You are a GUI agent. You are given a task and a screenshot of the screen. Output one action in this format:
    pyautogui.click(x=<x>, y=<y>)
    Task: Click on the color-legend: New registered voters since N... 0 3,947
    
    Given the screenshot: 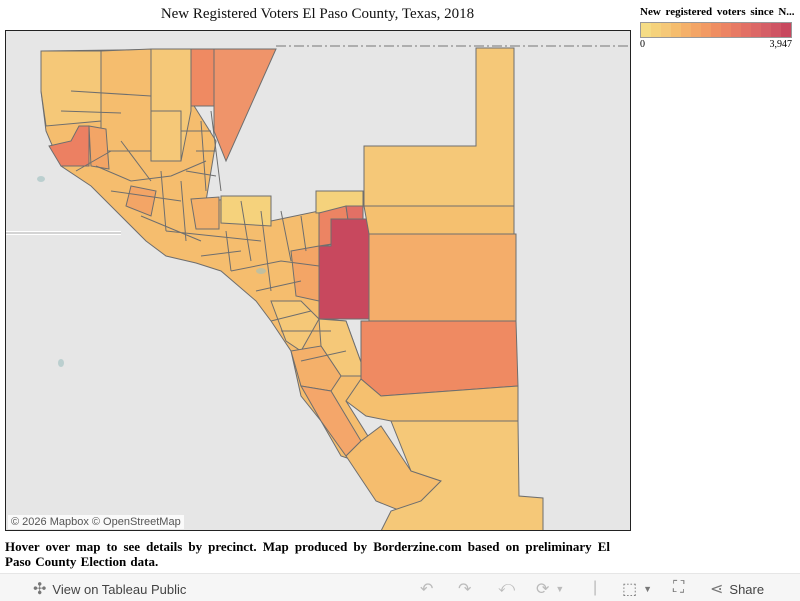 What is the action you would take?
    pyautogui.click(x=717, y=28)
    